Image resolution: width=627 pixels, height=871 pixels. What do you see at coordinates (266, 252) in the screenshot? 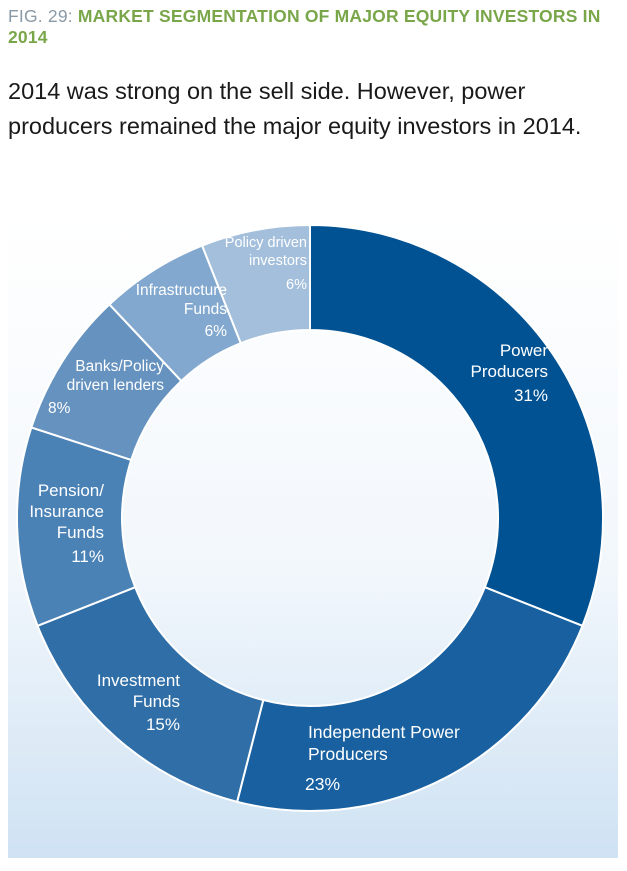
I see `slice-label: Policy driven investors` at bounding box center [266, 252].